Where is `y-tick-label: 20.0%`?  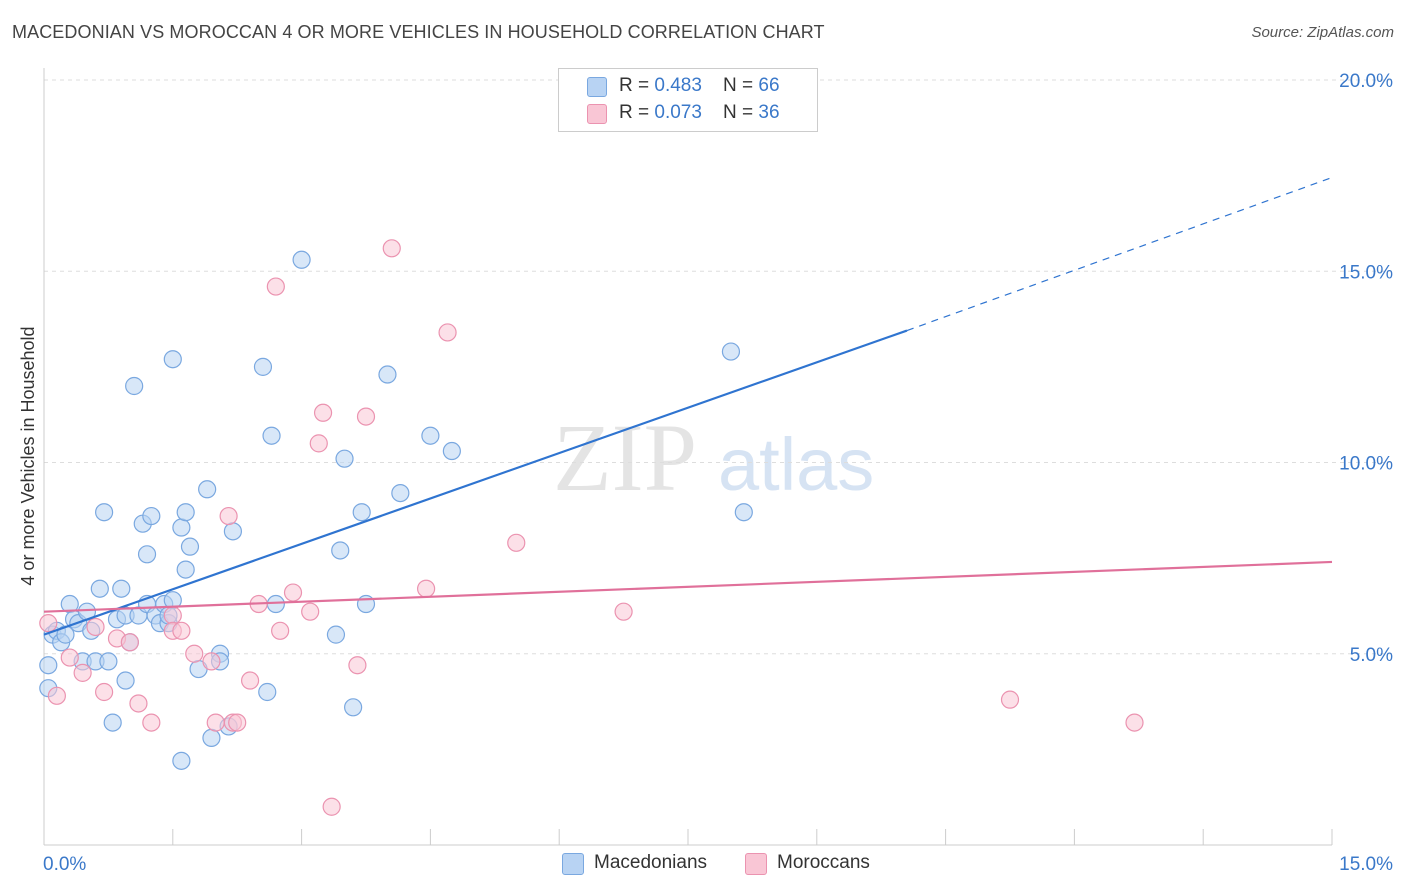 y-tick-label: 20.0% is located at coordinates (1366, 81).